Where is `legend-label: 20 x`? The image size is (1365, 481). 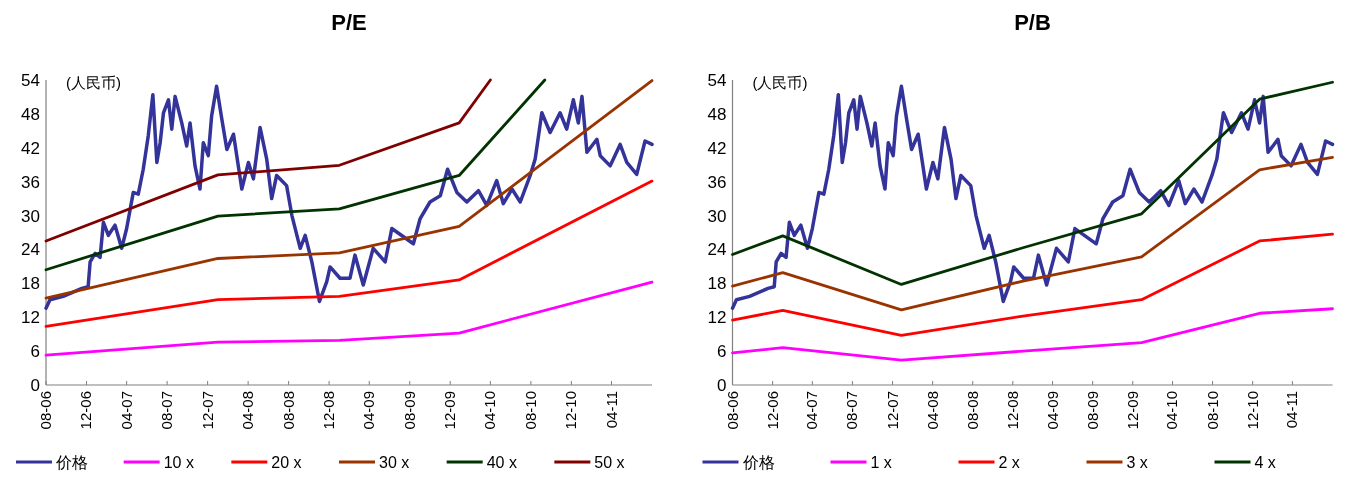
legend-label: 20 x is located at coordinates (286, 462).